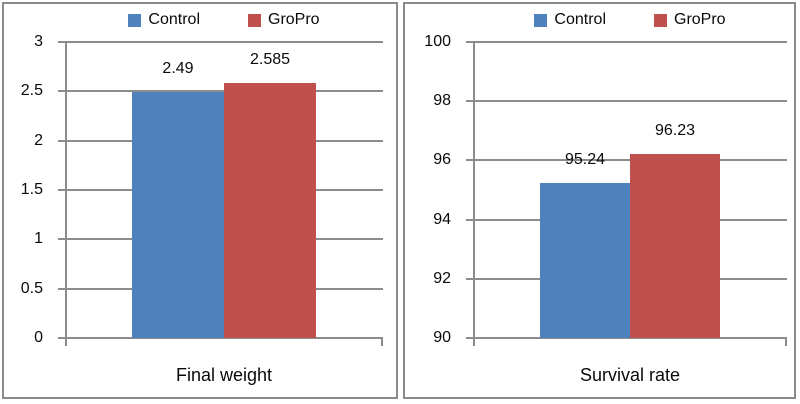  I want to click on x-axis-title: Final weight, so click(224, 375).